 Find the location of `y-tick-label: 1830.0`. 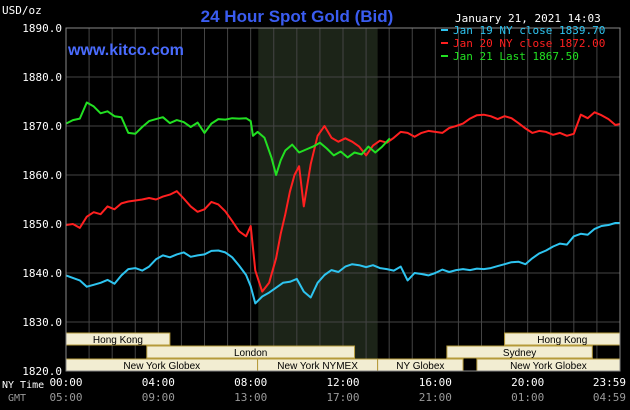

y-tick-label: 1830.0 is located at coordinates (42, 322).